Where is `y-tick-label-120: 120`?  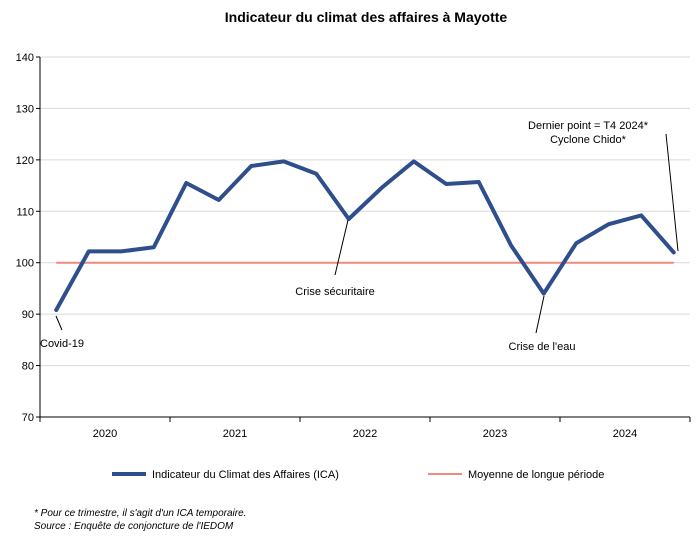
y-tick-label-120: 120 is located at coordinates (25, 161).